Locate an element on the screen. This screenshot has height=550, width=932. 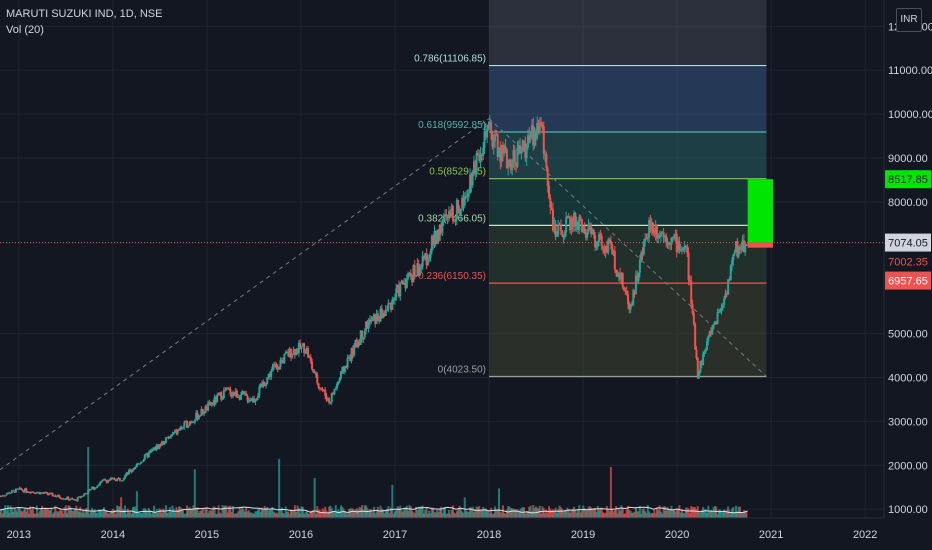
price-tick-label: 9000.00 is located at coordinates (908, 159).